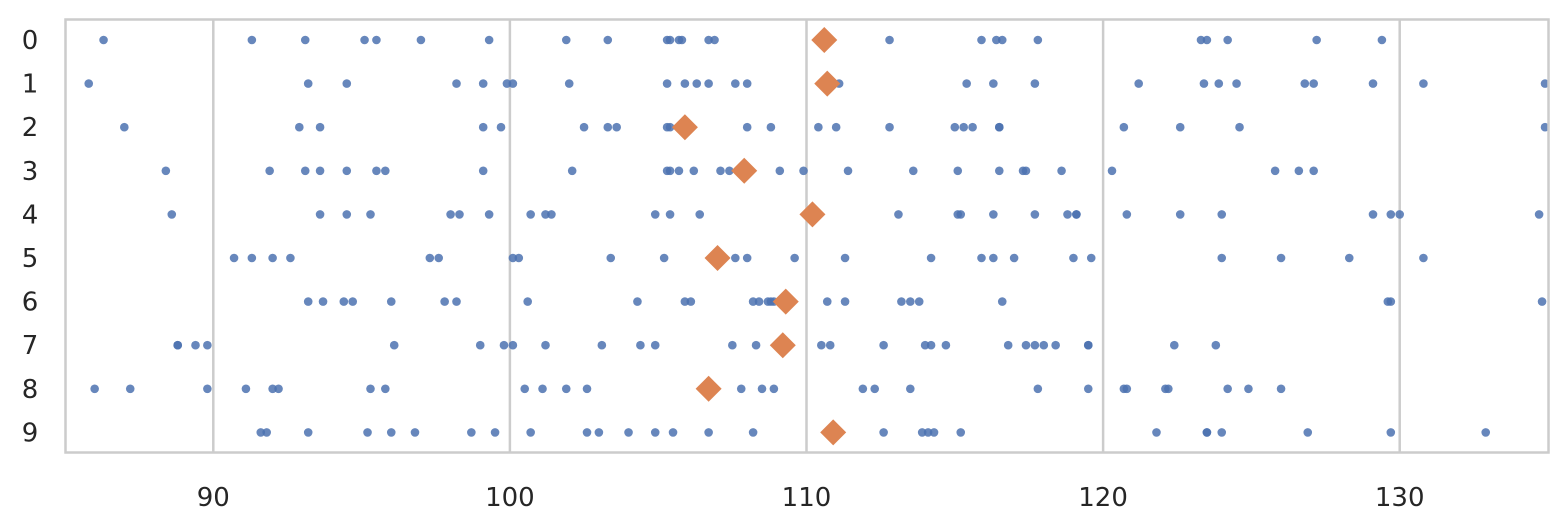 This screenshot has height=527, width=1568. Describe the element at coordinates (1103, 498) in the screenshot. I see `x-tick-label: 120` at that location.